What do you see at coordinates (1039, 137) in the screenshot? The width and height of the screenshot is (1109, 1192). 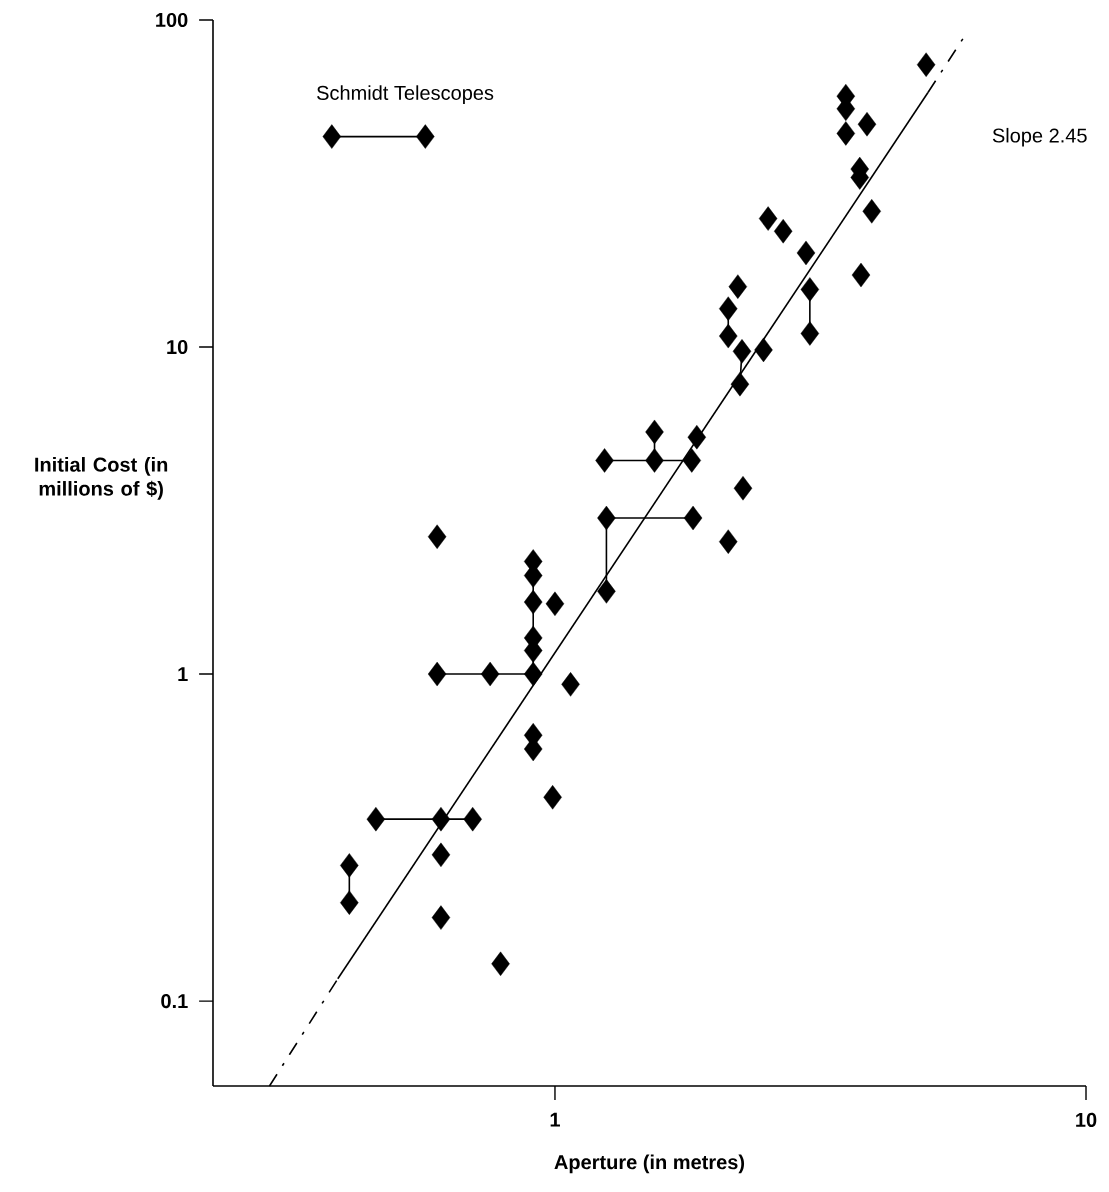 I see `annotation: Slope 2.45` at bounding box center [1039, 137].